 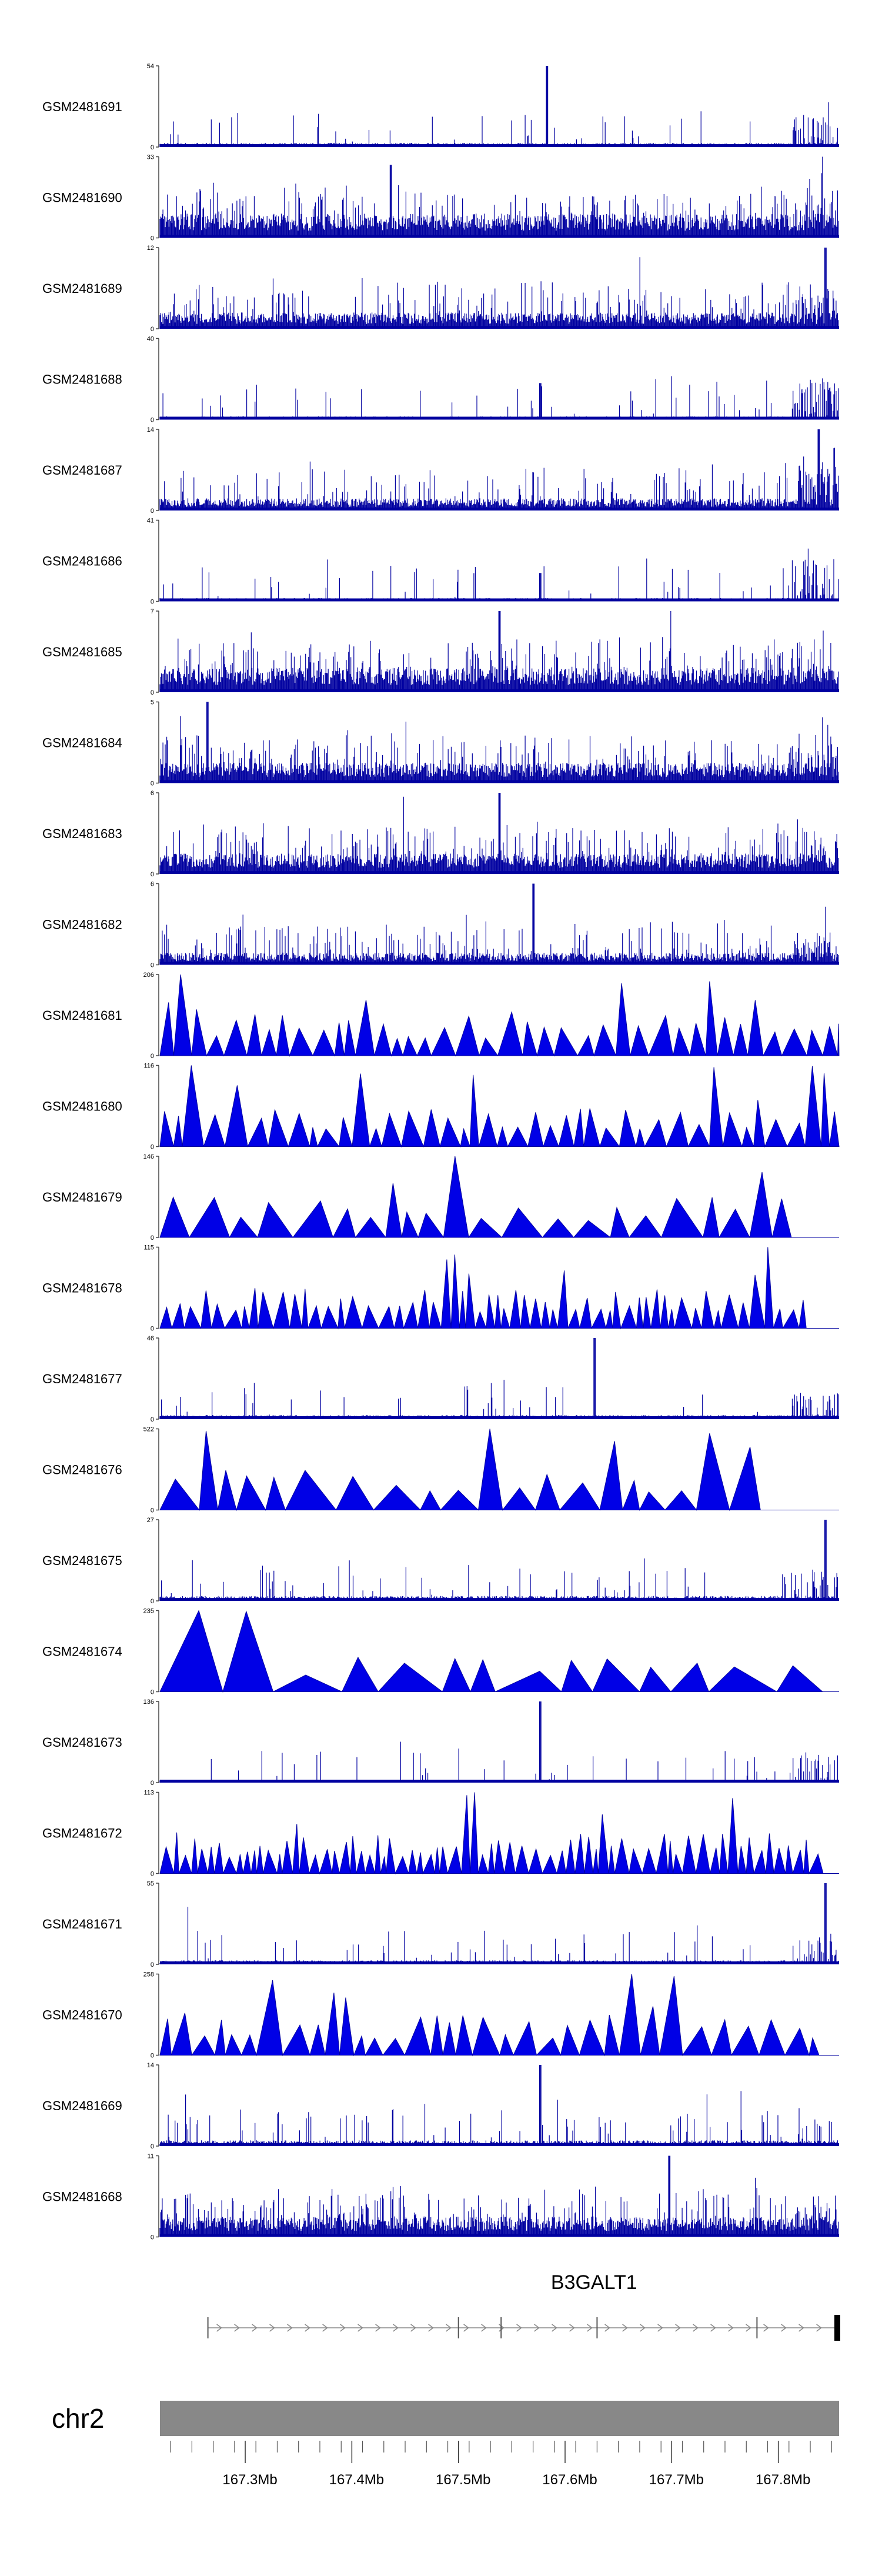 I want to click on track-gsm2481681: GSM2481681 206 0, so click(x=441, y=1016).